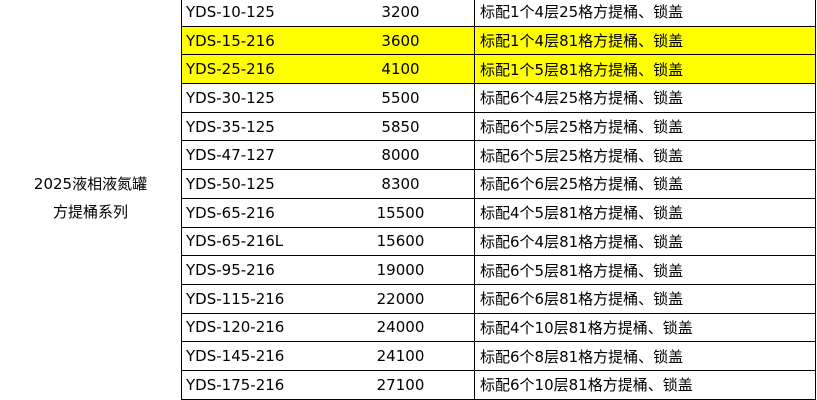 The image size is (817, 400). I want to click on description-cell: 标配1个4层25格方提桶、锁盖, so click(645, 13).